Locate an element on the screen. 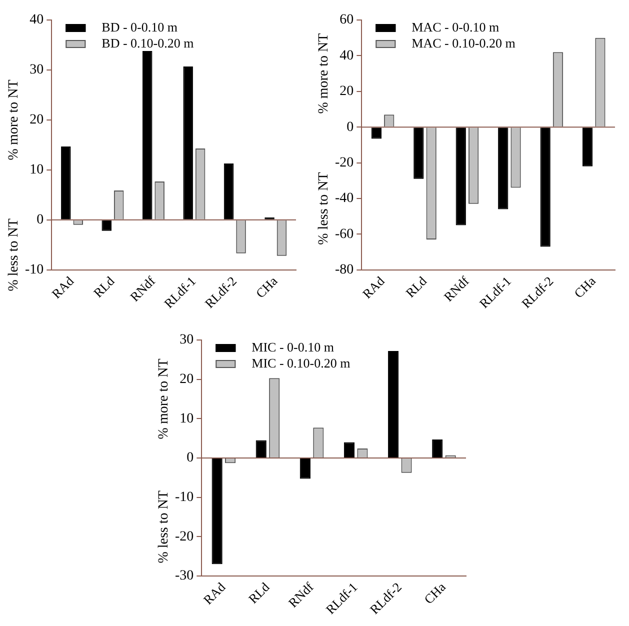 This screenshot has width=629, height=626. y-tick-label: -40 is located at coordinates (344, 198).